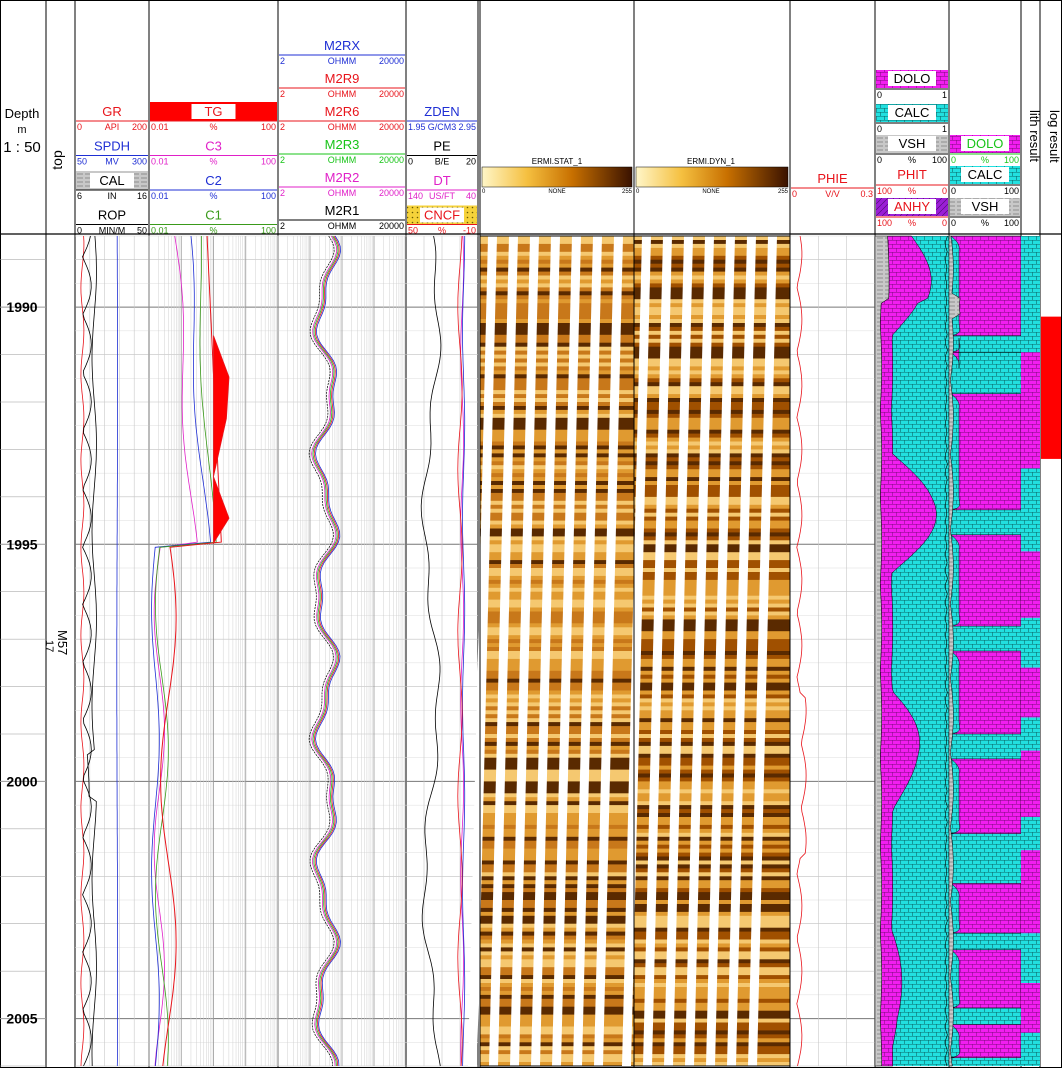 Image resolution: width=1062 pixels, height=1068 pixels. Describe the element at coordinates (213, 222) in the screenshot. I see `header-t2-c1: C1 0.01% 100` at that location.